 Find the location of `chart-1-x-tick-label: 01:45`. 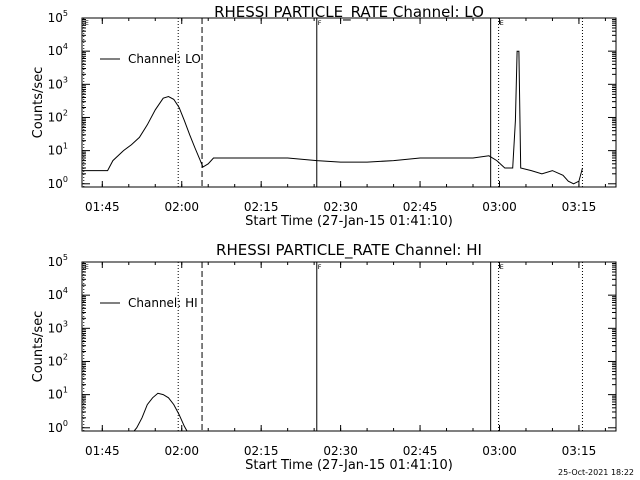

chart-1-x-tick-label: 01:45 is located at coordinates (102, 207).